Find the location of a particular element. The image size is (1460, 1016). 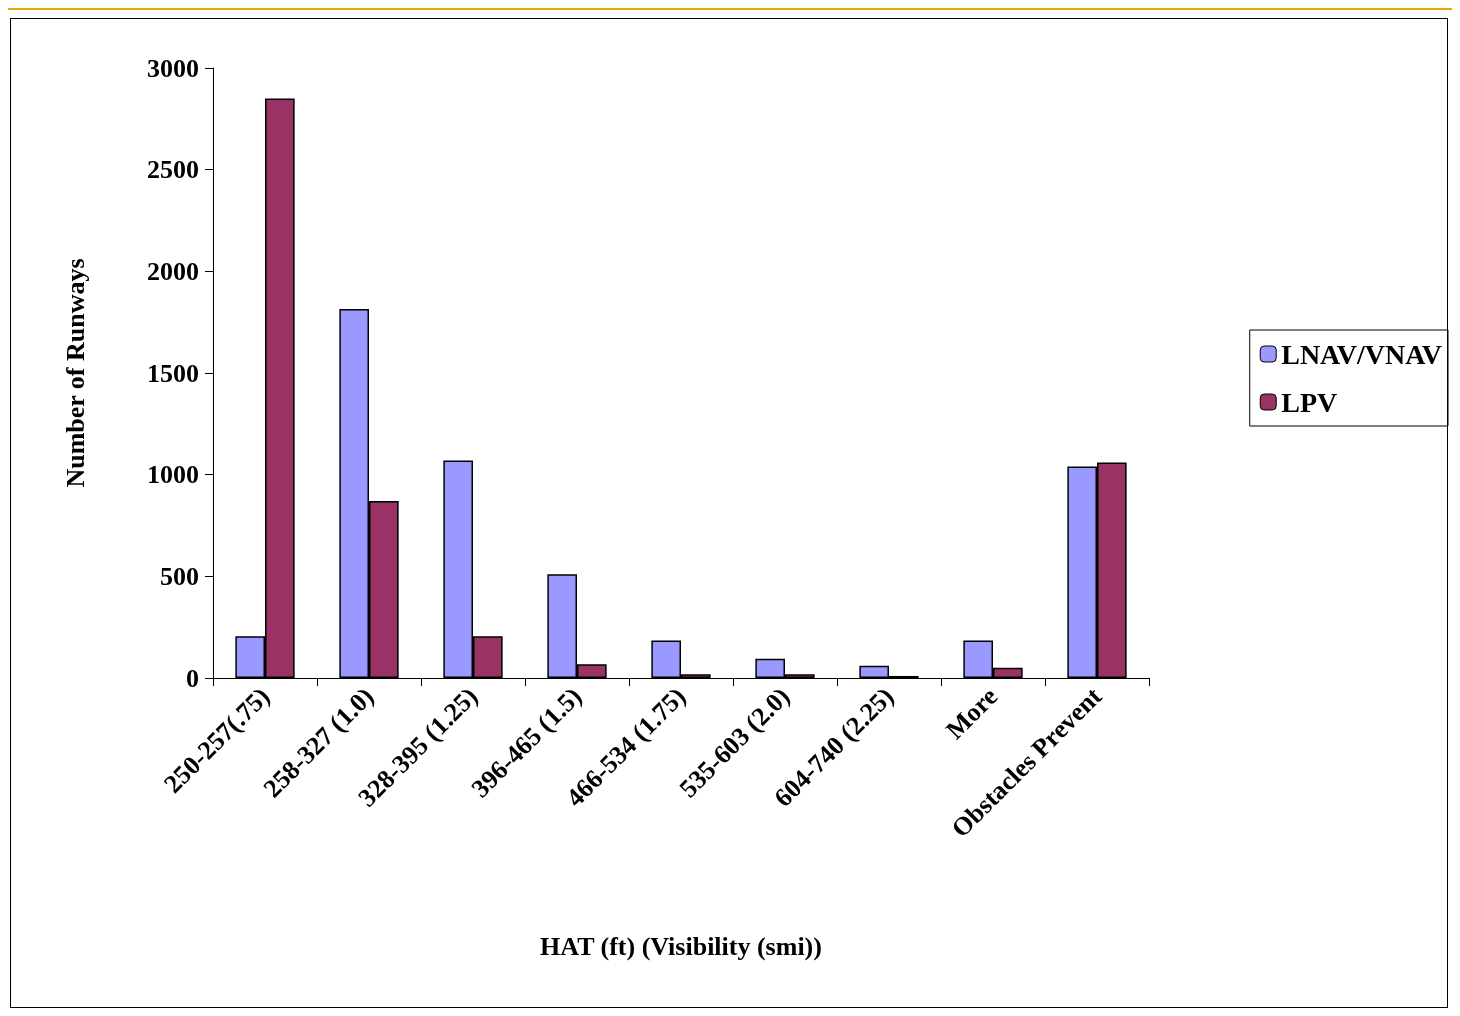

y-tick-label: 0 is located at coordinates (192, 678).